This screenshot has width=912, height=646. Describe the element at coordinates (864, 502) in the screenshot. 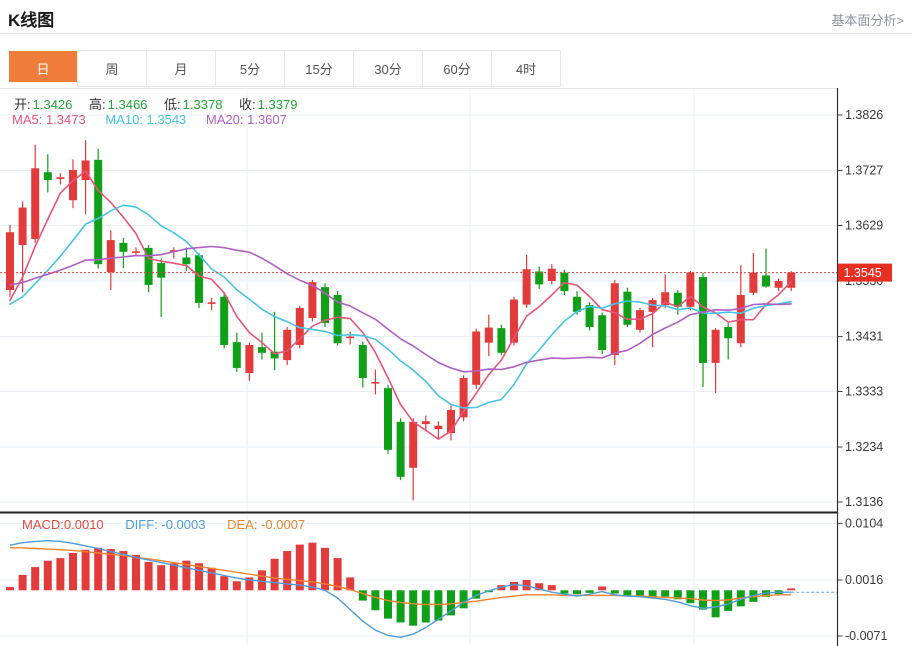

I see `svg-text: 1.3136` at that location.